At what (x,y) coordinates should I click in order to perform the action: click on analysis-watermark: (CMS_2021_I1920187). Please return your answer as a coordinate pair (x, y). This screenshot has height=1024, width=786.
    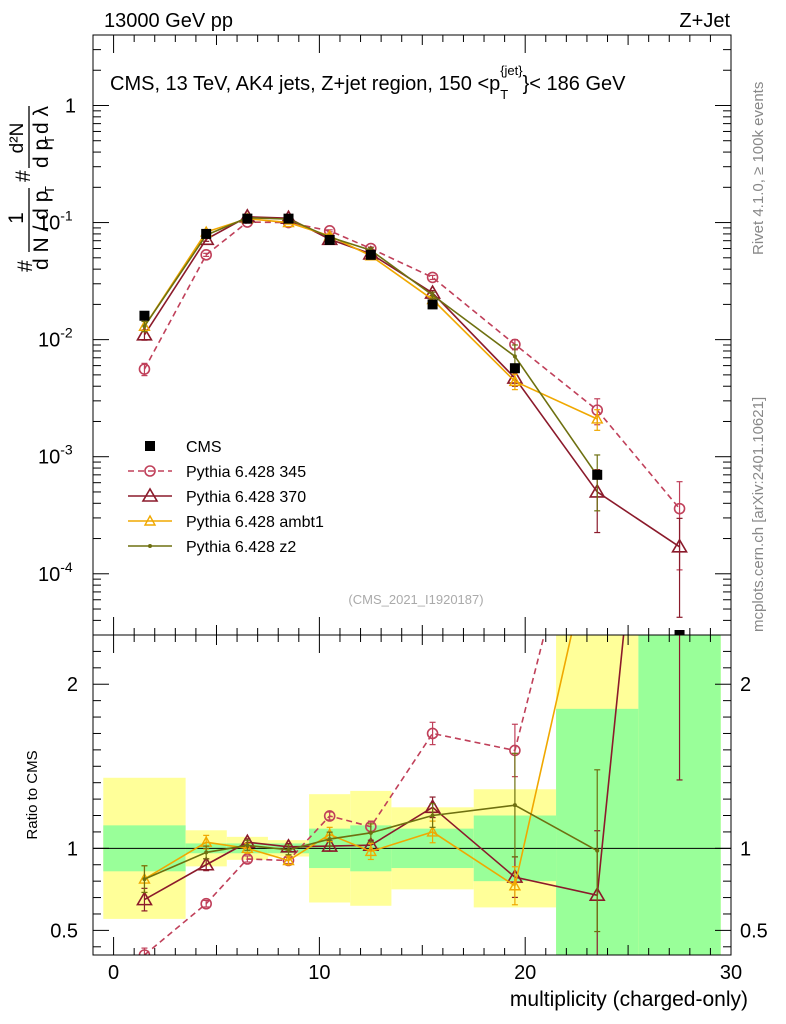
    Looking at the image, I should click on (415, 599).